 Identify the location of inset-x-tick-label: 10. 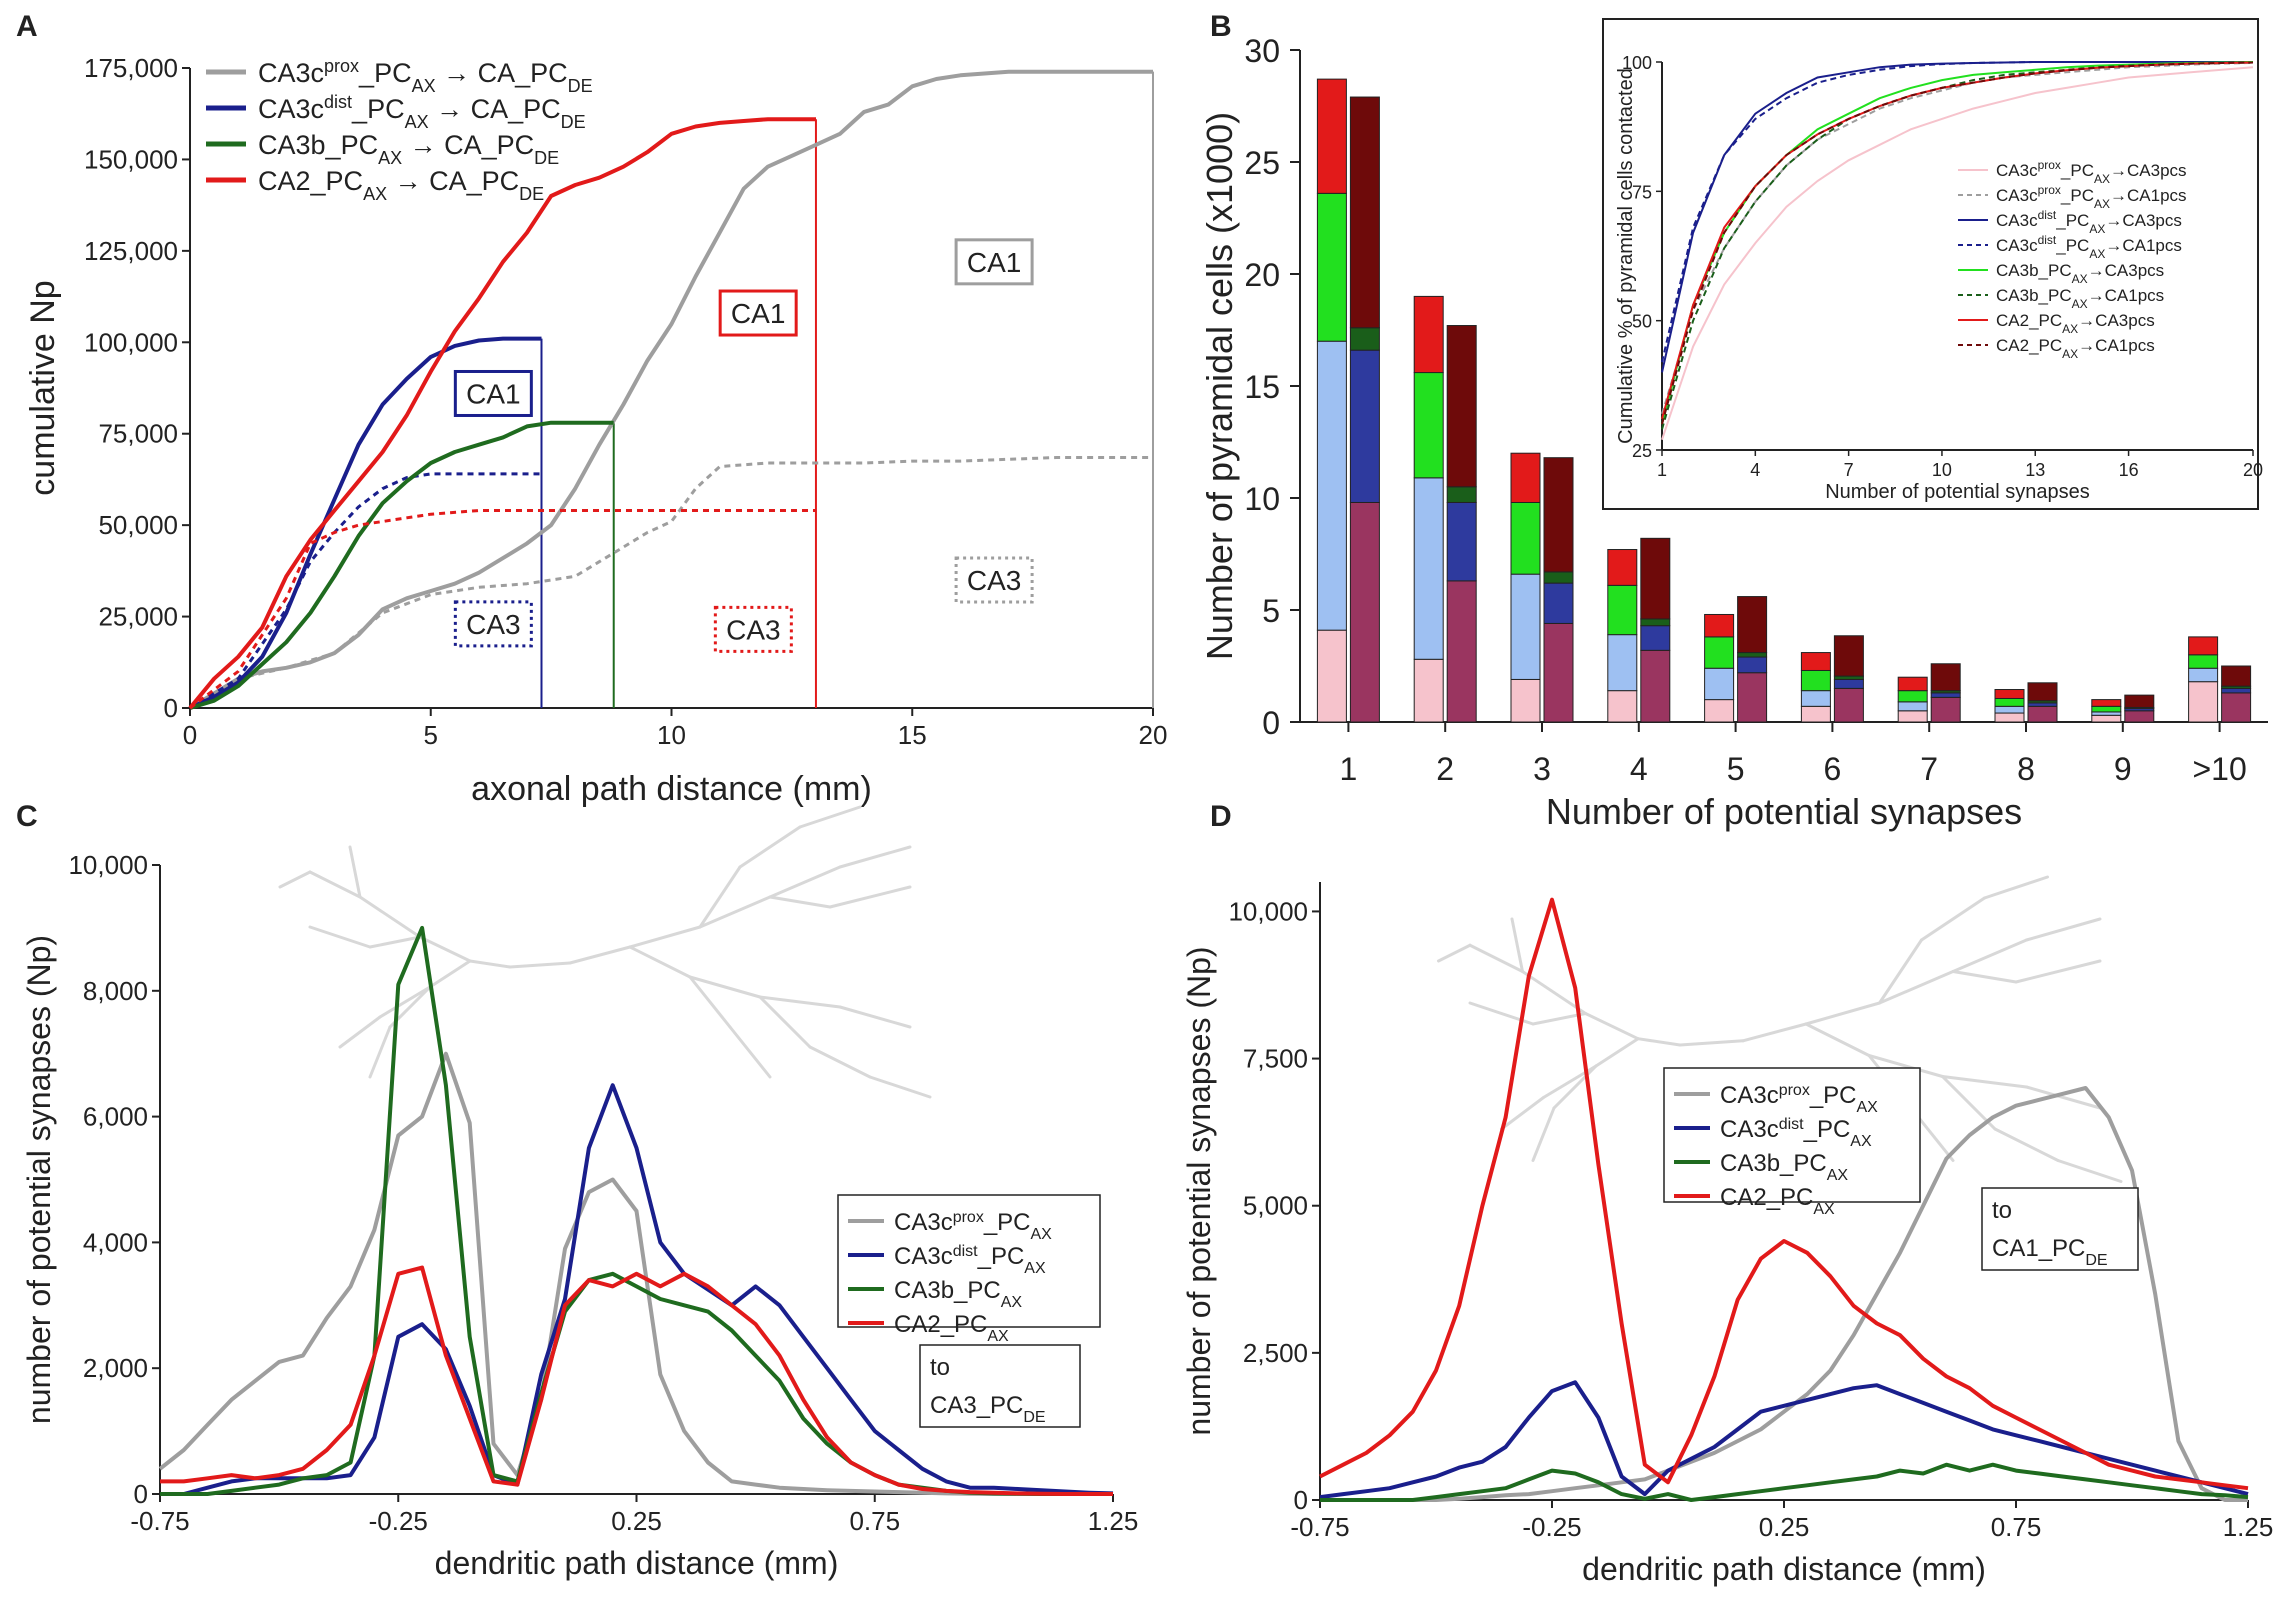
(1942, 470).